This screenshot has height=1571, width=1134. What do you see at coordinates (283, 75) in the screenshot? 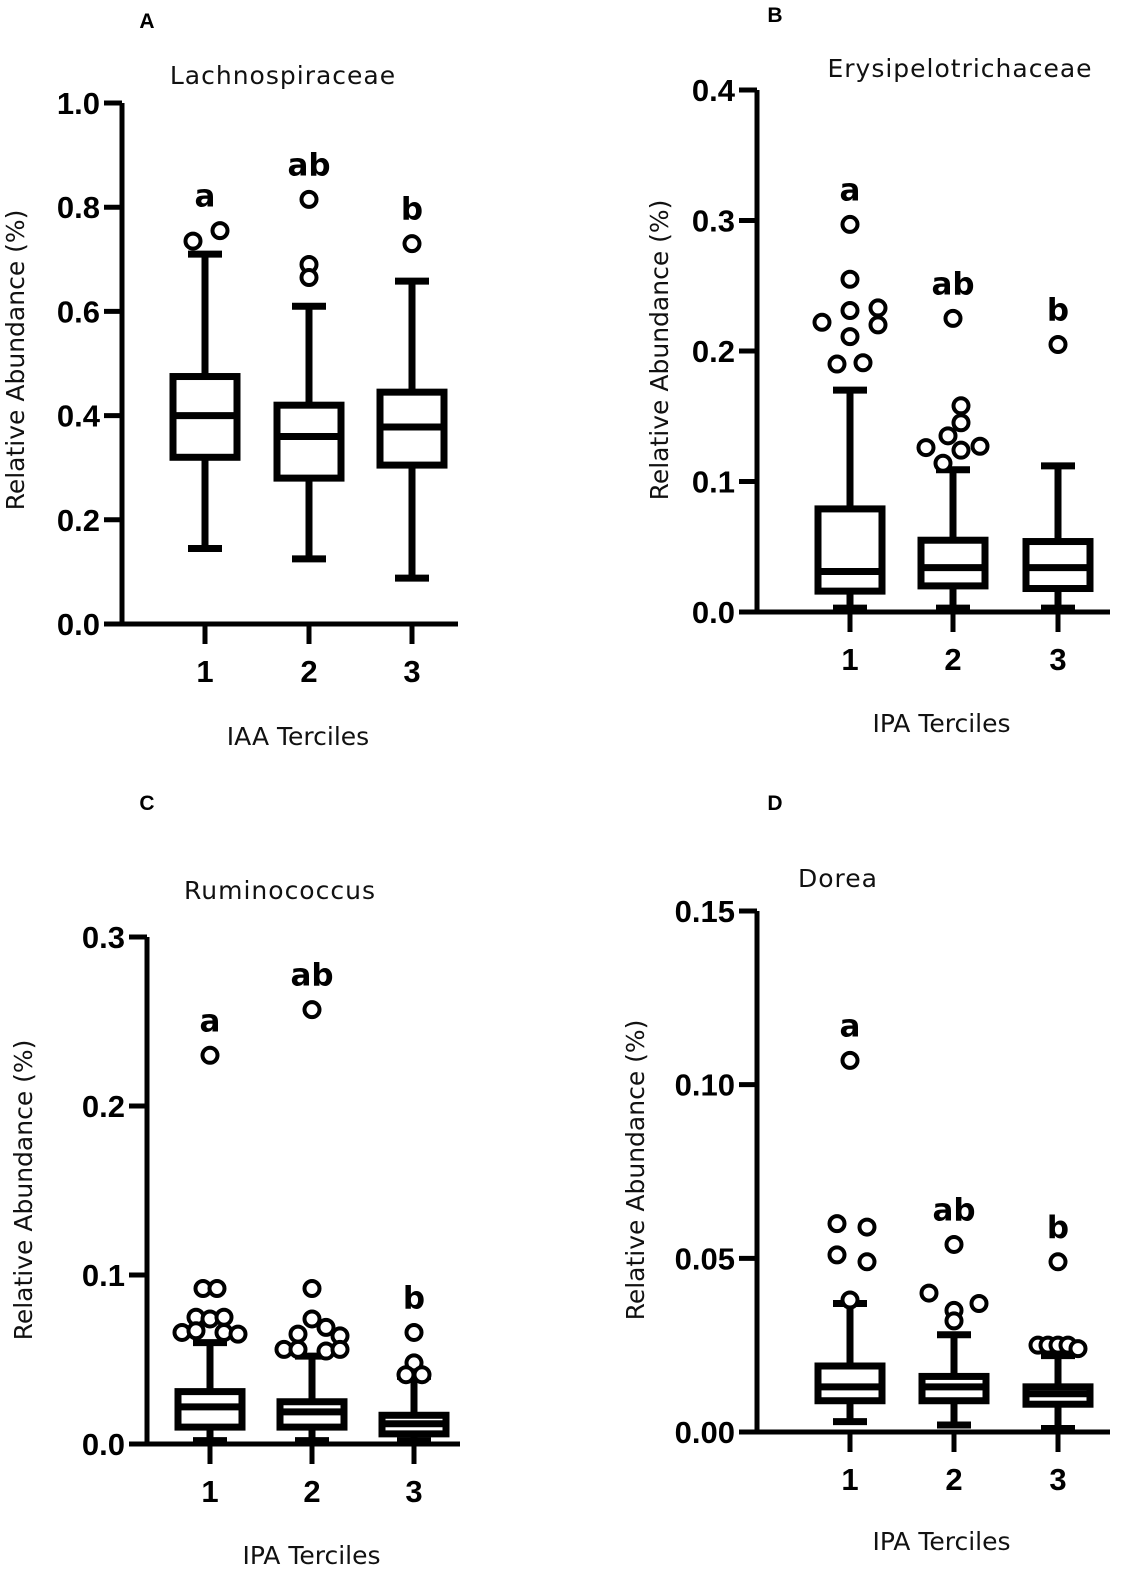
I see `chart-title: Lachnospiraceae` at bounding box center [283, 75].